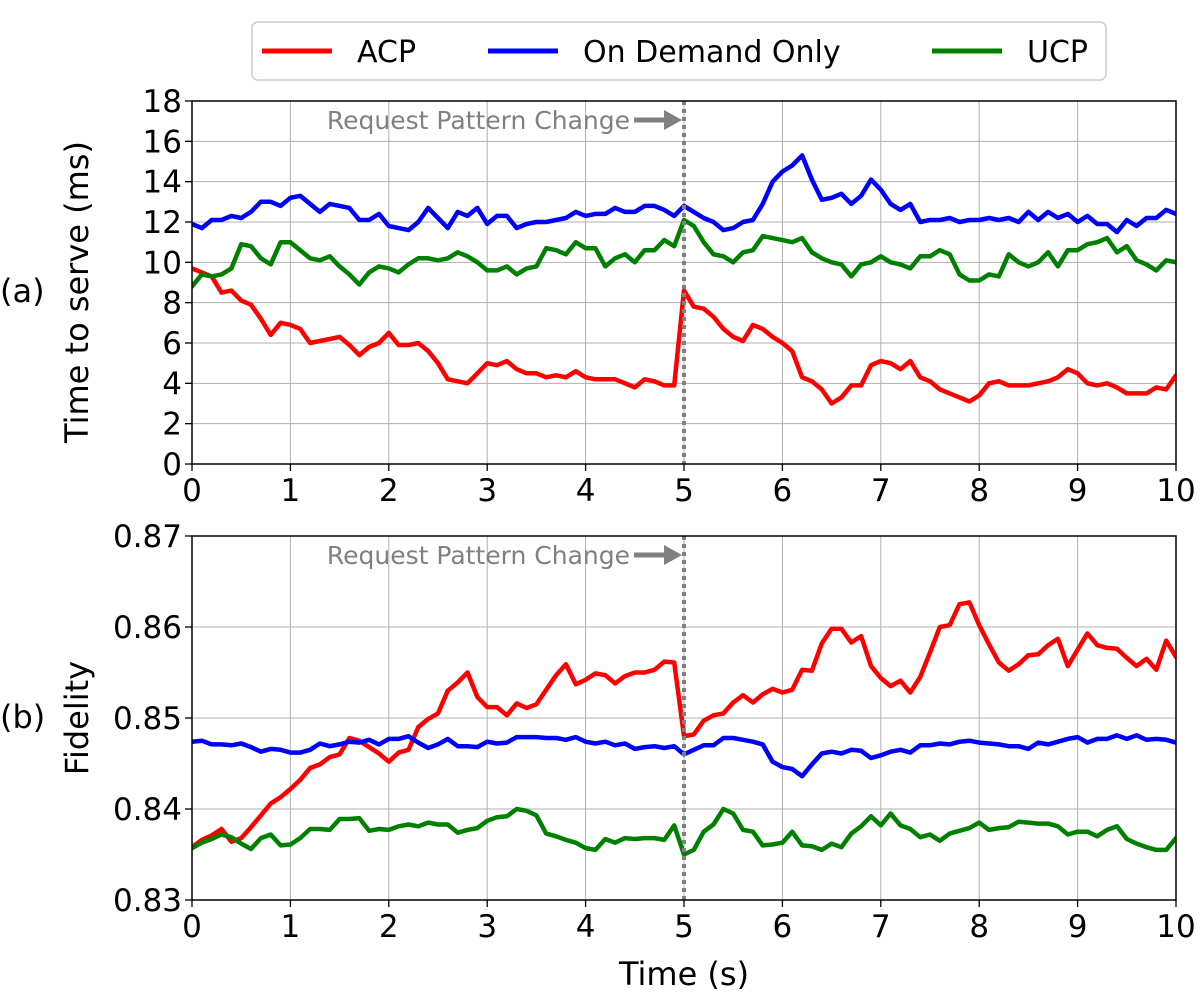 The height and width of the screenshot is (1000, 1200). I want to click on y-tick-label: 10, so click(162, 263).